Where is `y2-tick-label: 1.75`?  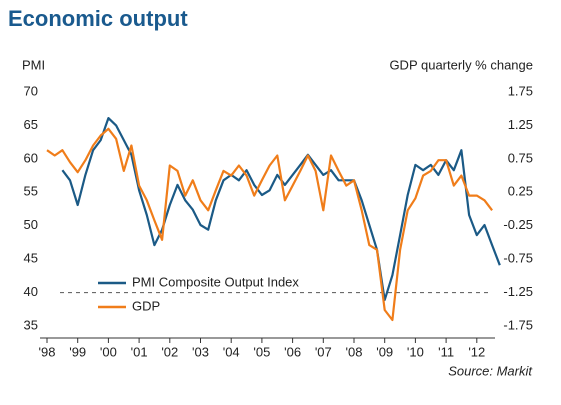 y2-tick-label: 1.75 is located at coordinates (520, 90).